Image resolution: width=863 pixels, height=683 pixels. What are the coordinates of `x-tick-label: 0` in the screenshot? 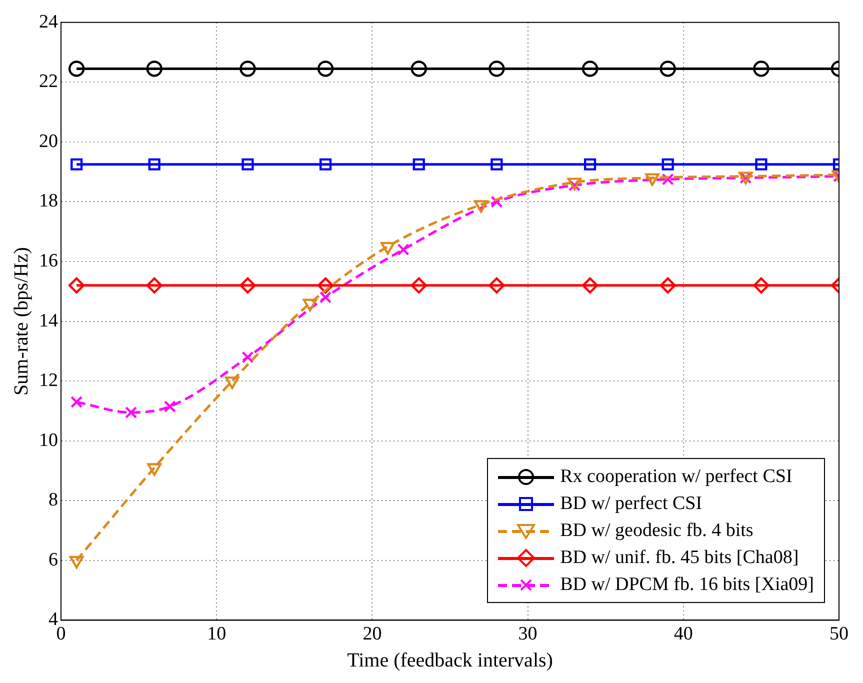 It's located at (61, 634).